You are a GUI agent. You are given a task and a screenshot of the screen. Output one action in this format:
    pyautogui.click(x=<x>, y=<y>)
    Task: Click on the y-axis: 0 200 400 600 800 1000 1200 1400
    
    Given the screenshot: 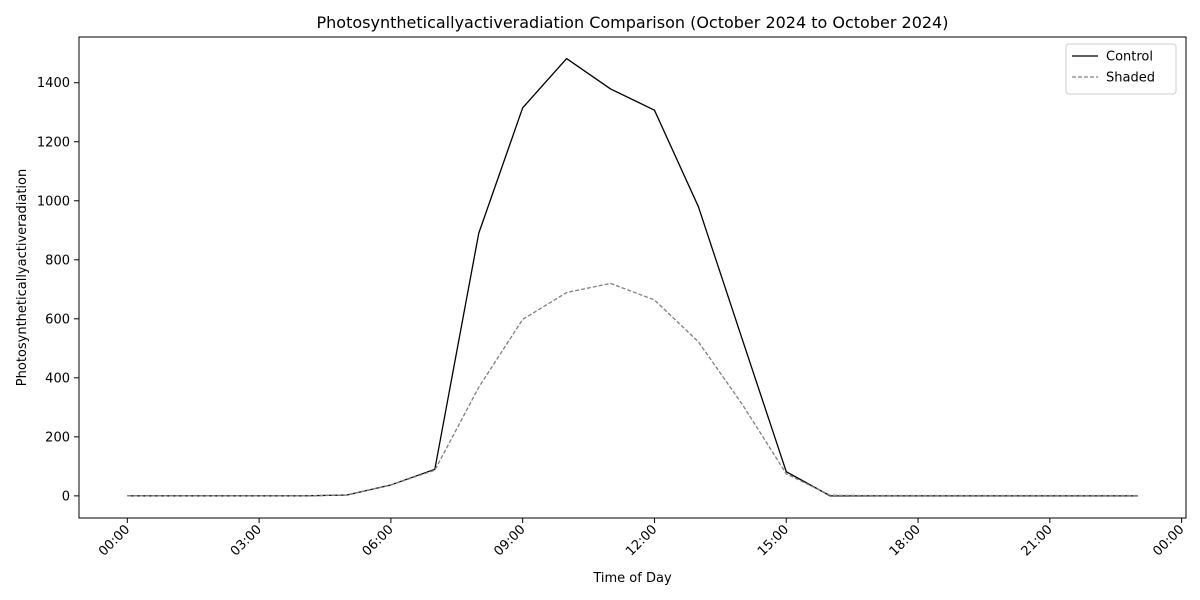 What is the action you would take?
    pyautogui.click(x=58, y=290)
    